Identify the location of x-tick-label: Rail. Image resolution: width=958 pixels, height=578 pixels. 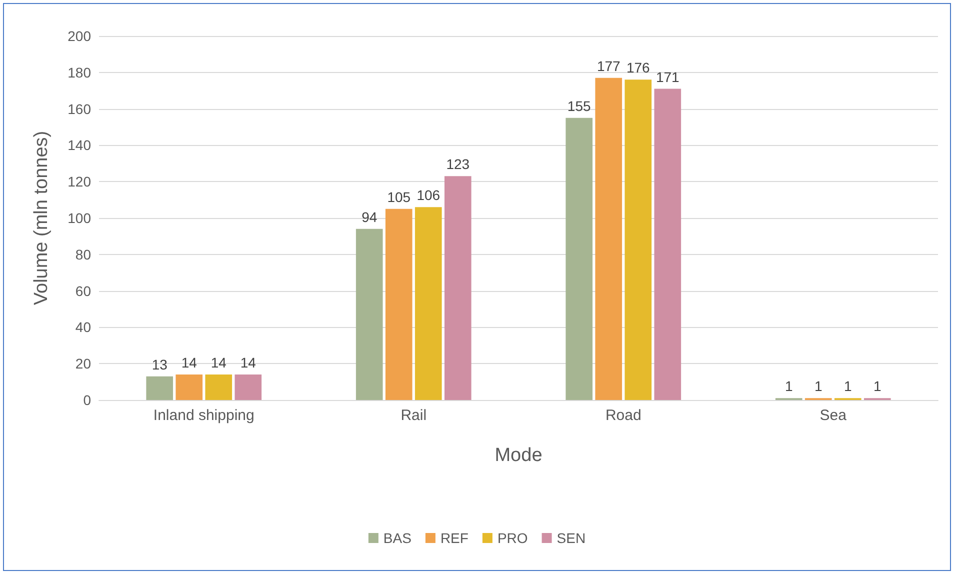
(413, 415).